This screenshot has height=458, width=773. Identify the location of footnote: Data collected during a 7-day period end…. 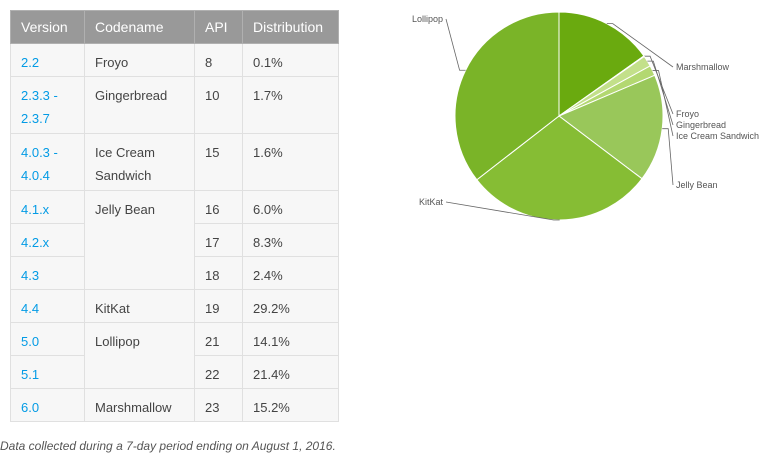
(168, 446).